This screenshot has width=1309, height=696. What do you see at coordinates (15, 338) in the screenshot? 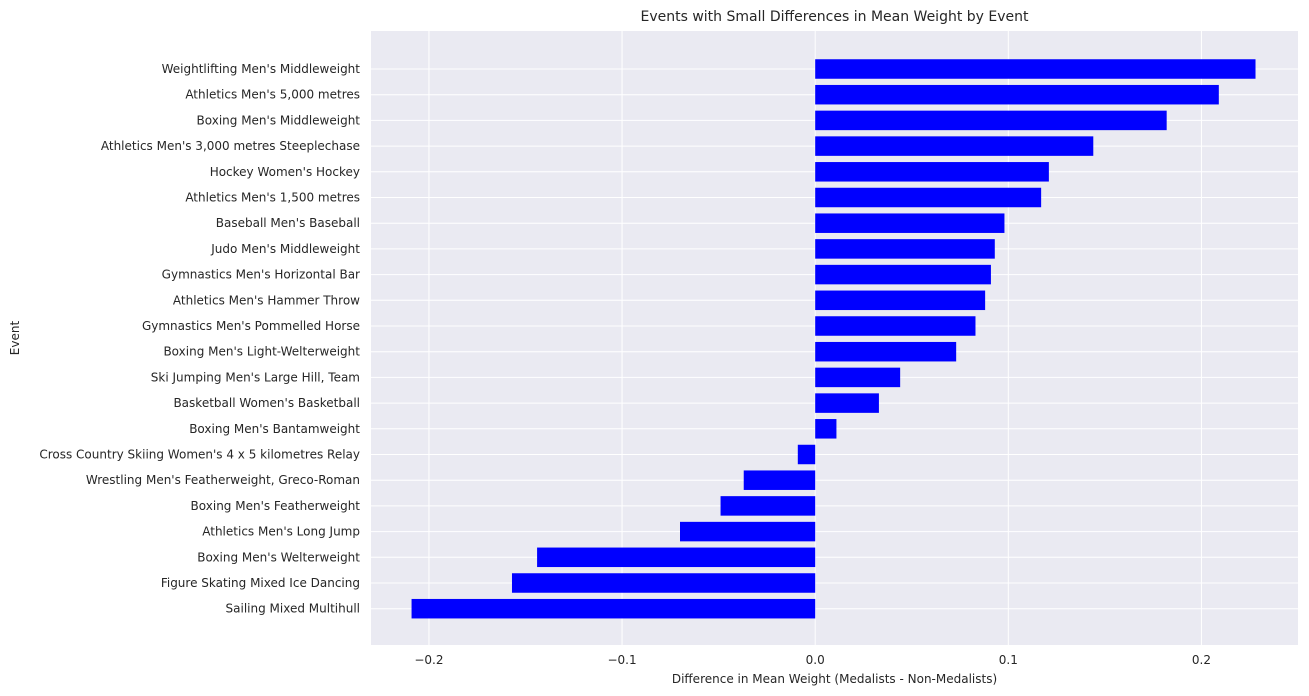
I see `y-axis-title: Event` at bounding box center [15, 338].